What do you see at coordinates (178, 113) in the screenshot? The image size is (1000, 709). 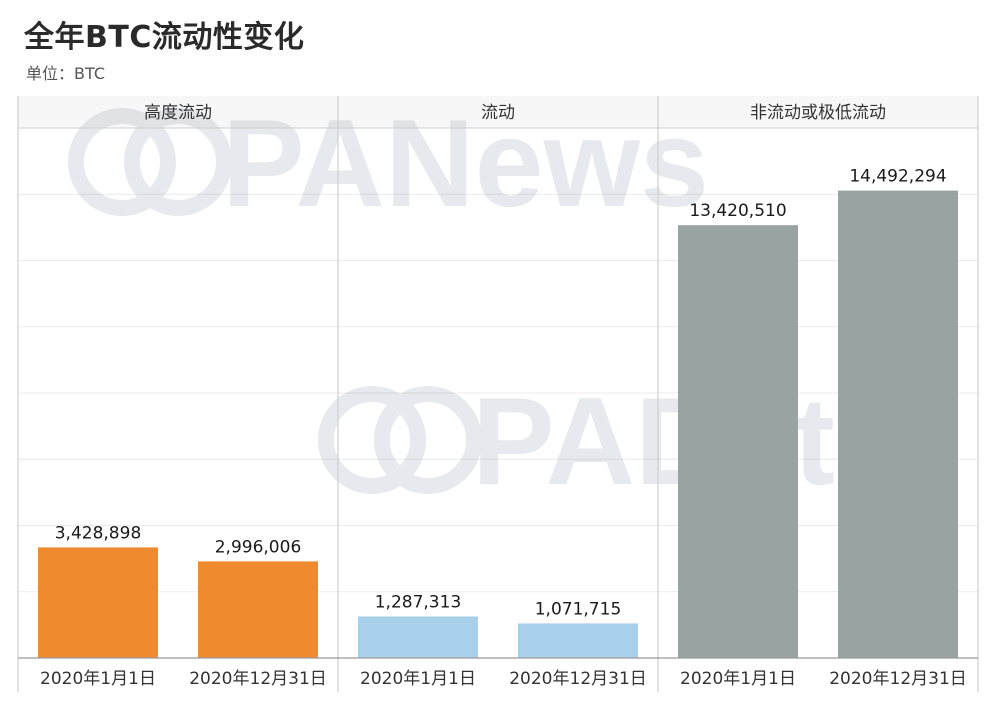 I see `panel-header-label: 高度流动` at bounding box center [178, 113].